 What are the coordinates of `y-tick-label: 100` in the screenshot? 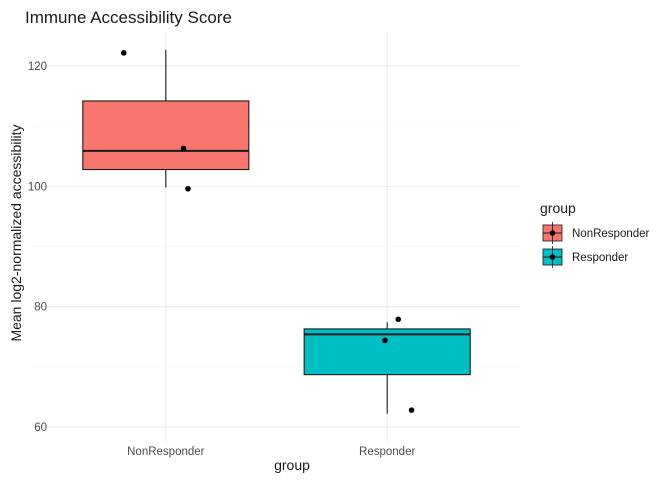 It's located at (37, 187).